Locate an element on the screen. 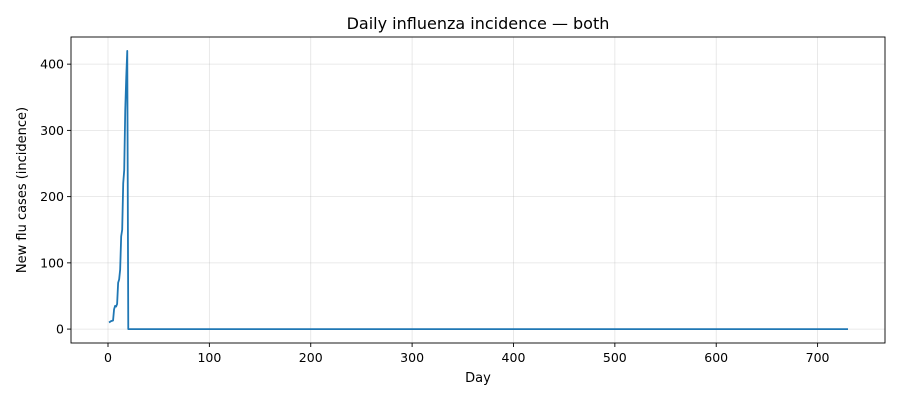 The image size is (900, 400). x-tick-label: 700 is located at coordinates (818, 357).